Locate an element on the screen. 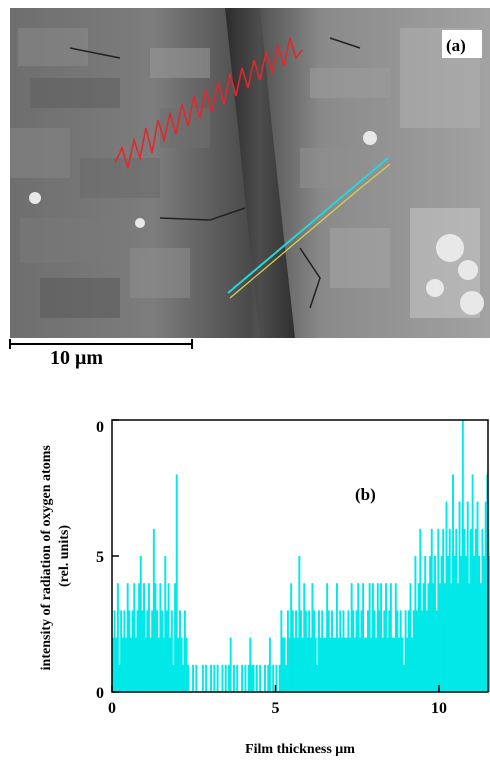  yellow-line-scan is located at coordinates (310, 231).